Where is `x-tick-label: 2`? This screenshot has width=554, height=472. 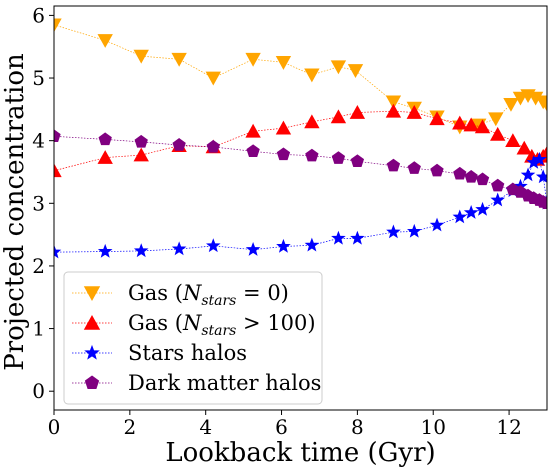 x-tick-label: 2 is located at coordinates (129, 427).